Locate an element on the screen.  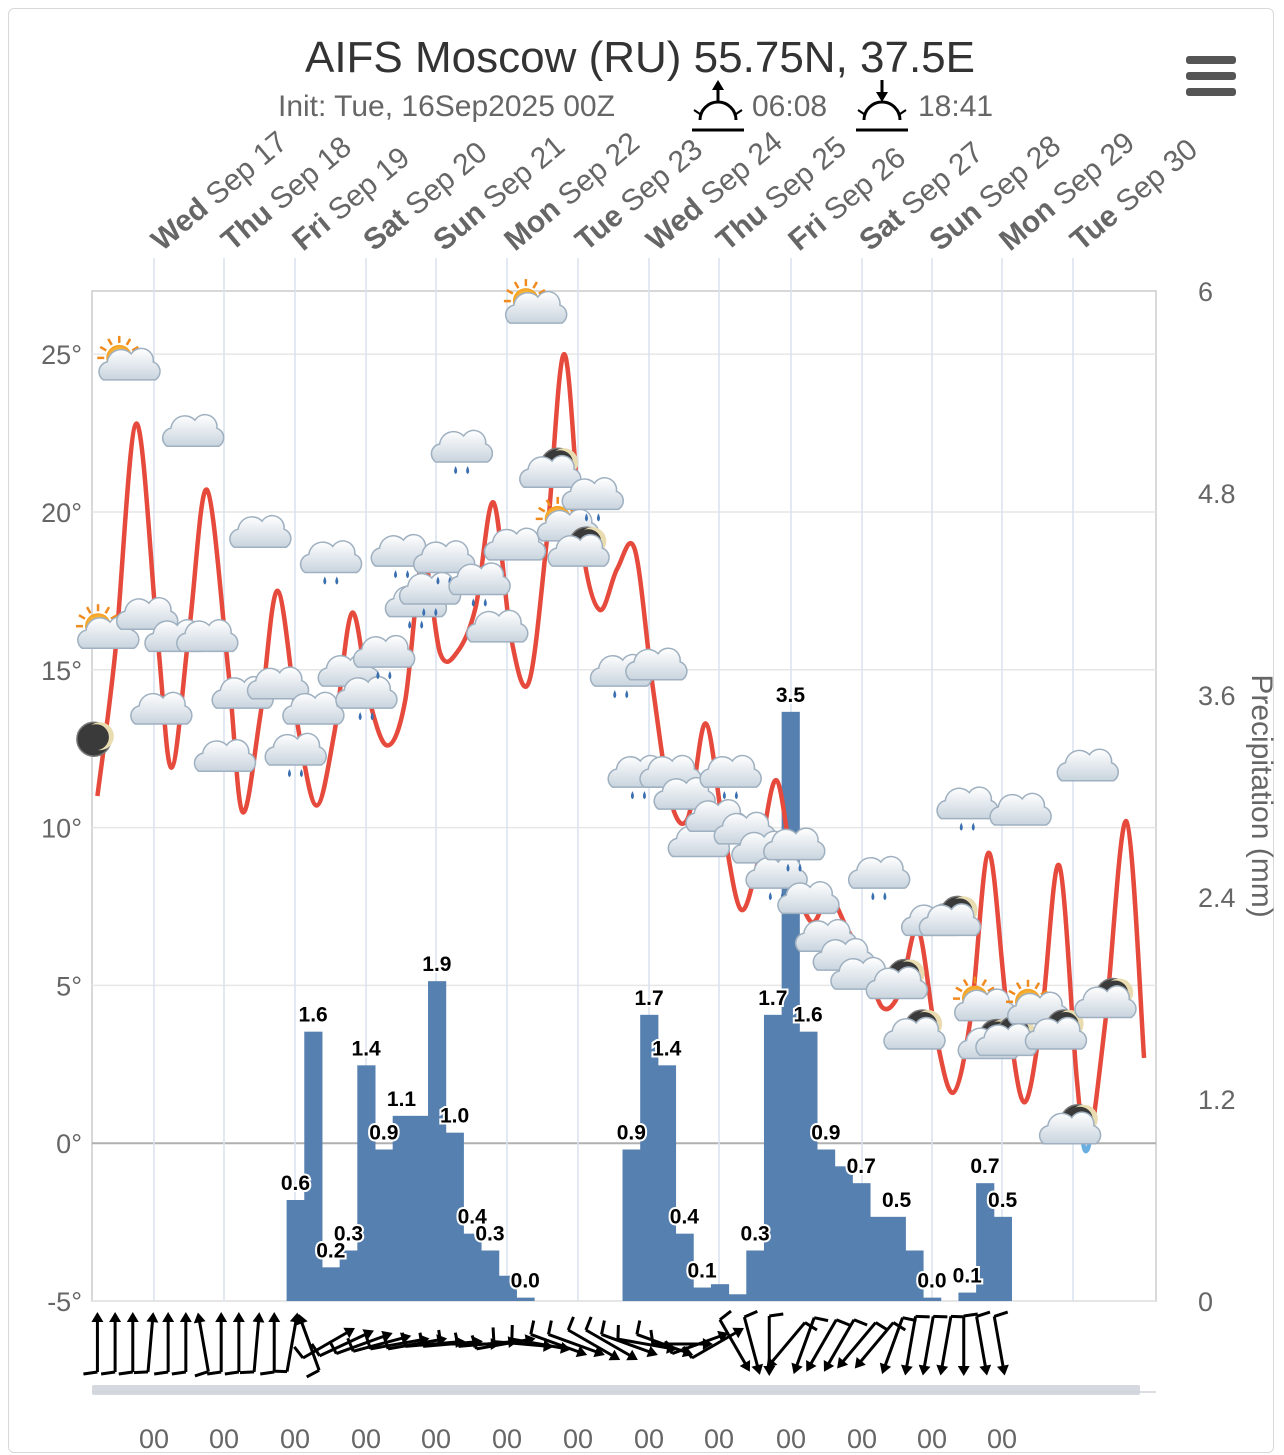
temperature-tick-label: 15° is located at coordinates (61, 671).